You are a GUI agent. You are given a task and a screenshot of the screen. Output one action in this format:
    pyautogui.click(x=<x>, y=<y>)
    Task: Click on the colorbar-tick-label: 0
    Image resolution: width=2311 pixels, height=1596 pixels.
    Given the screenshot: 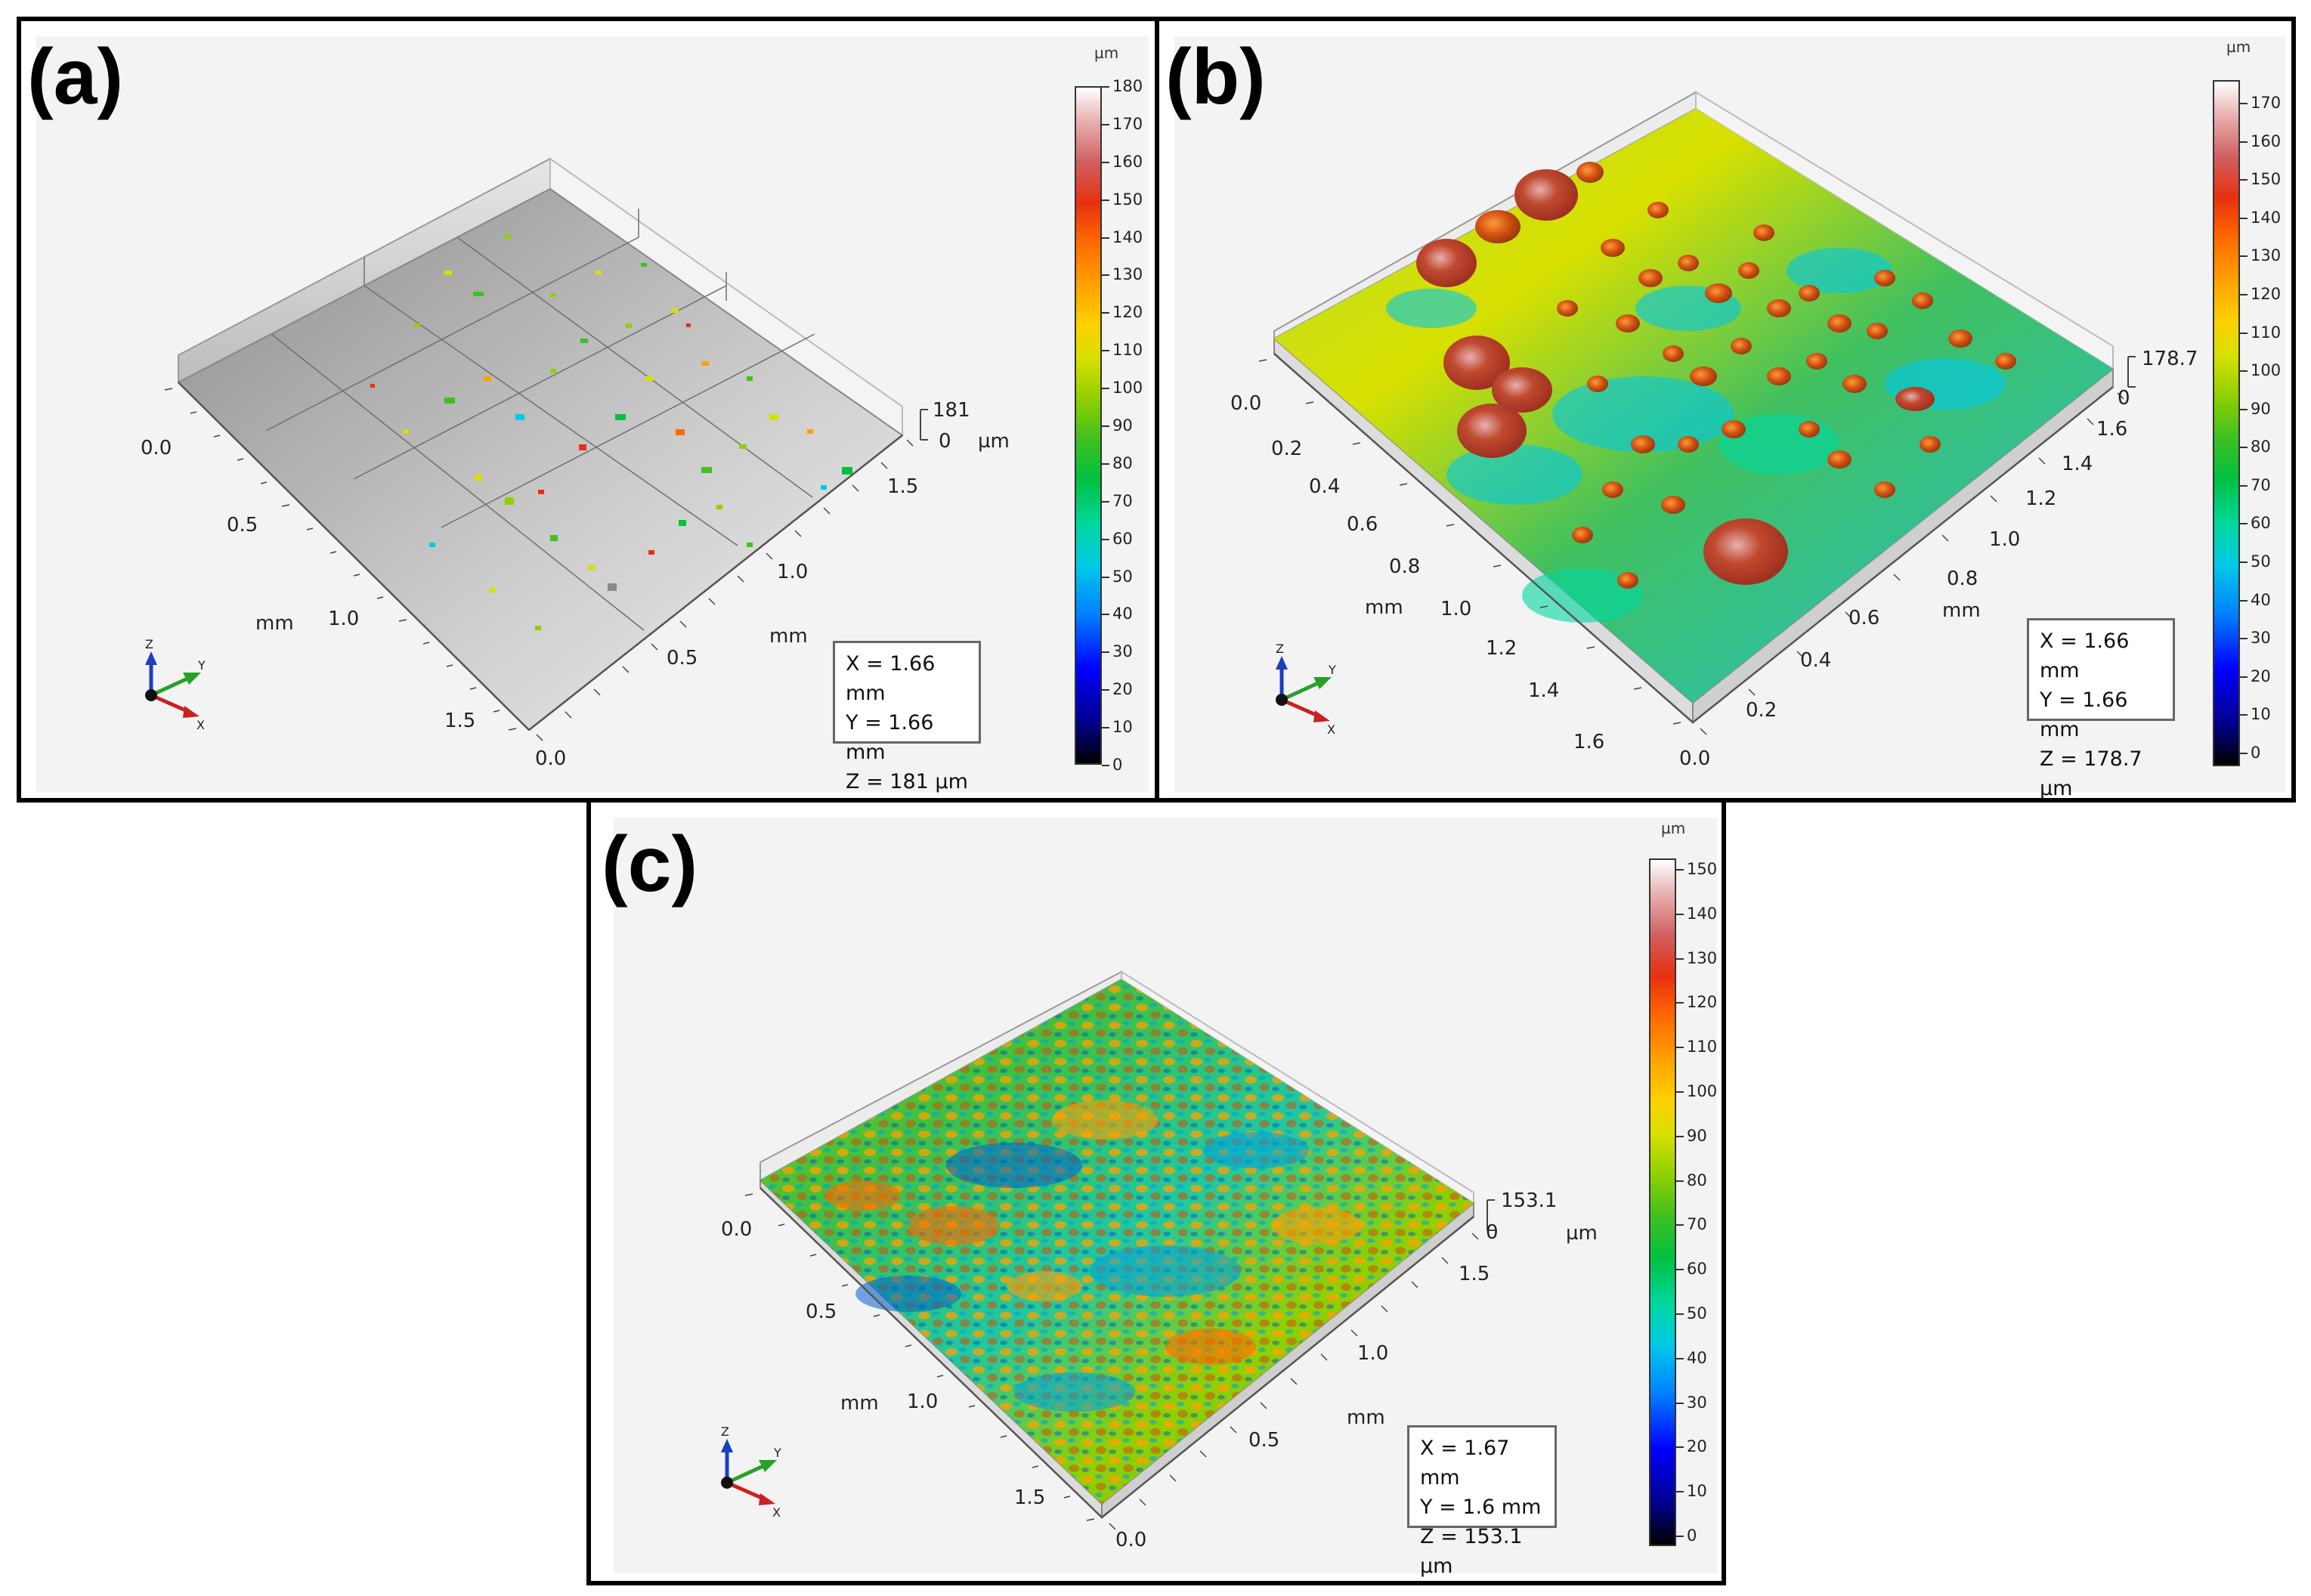 What is the action you would take?
    pyautogui.click(x=1692, y=1535)
    